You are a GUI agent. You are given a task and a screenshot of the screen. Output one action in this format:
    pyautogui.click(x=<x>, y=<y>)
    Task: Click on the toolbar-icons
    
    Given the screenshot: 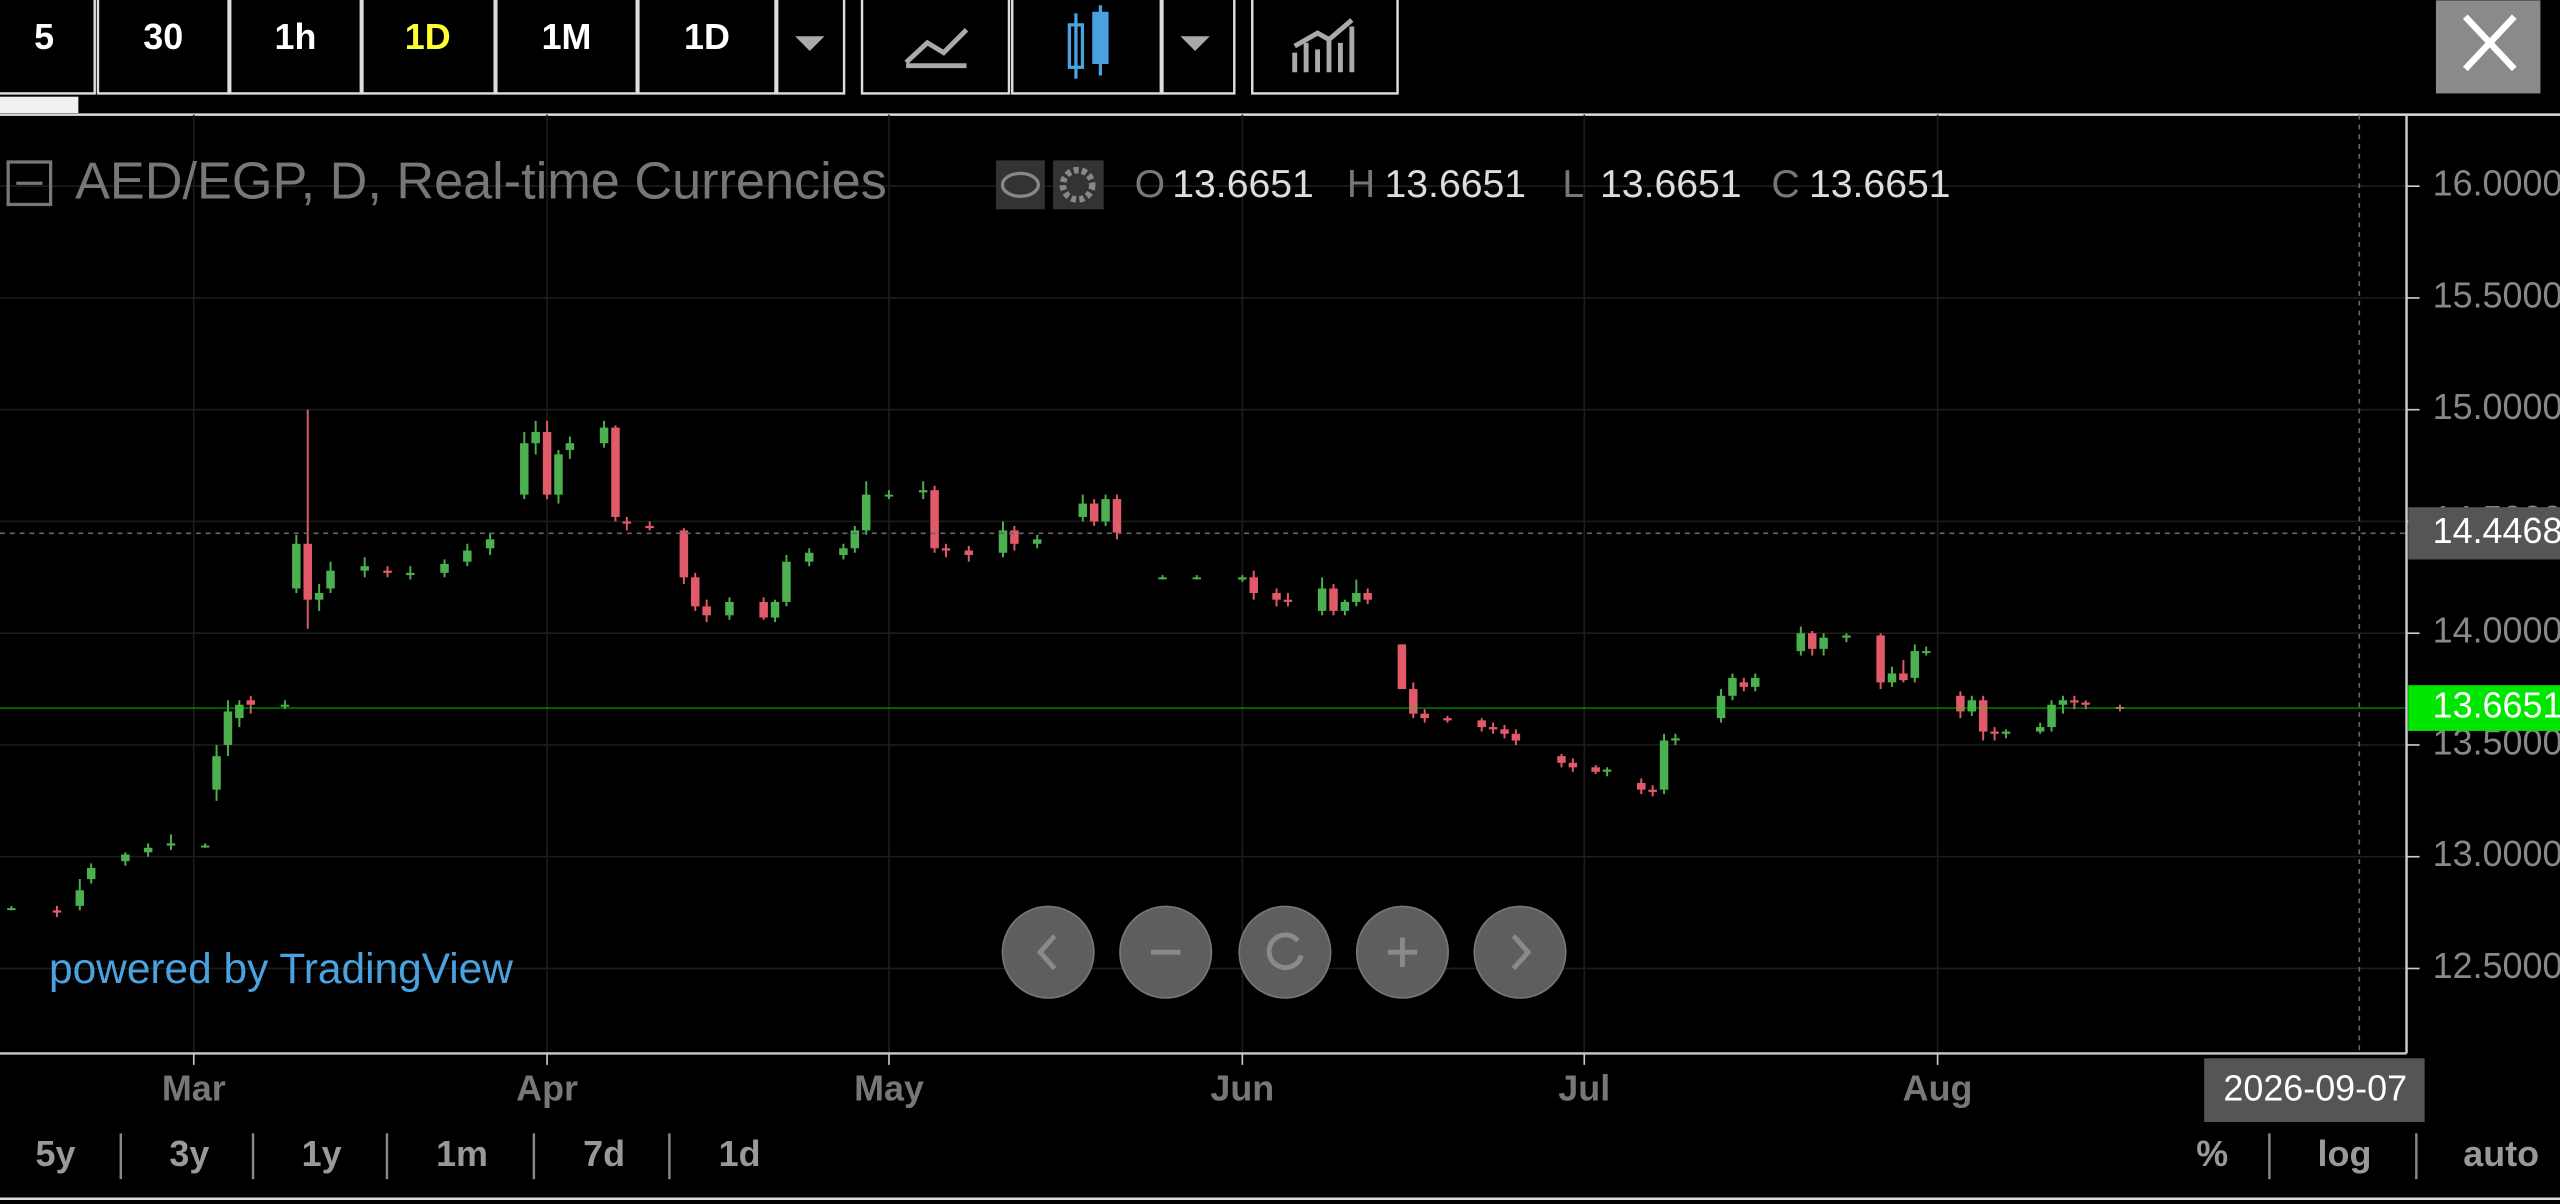 What is the action you would take?
    pyautogui.click(x=1280, y=58)
    